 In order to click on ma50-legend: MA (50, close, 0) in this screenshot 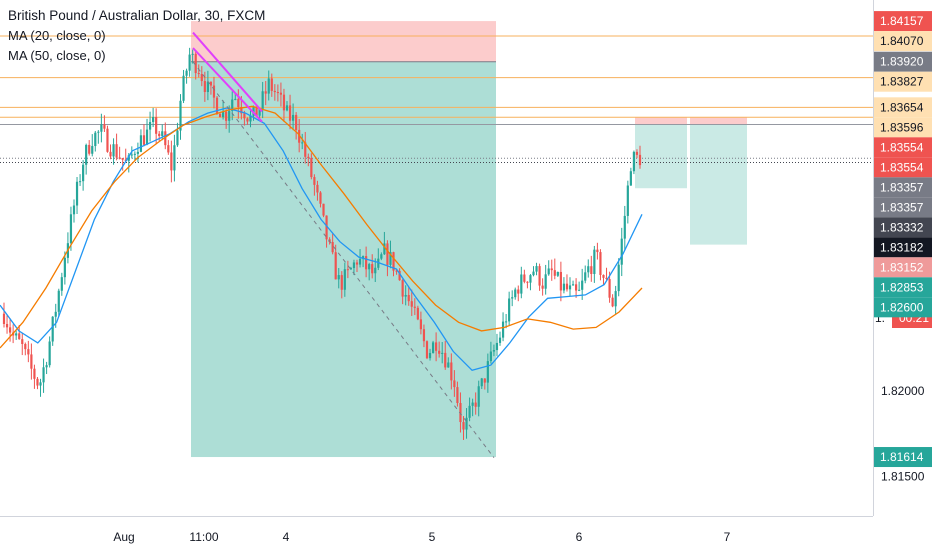, I will do `click(57, 55)`.